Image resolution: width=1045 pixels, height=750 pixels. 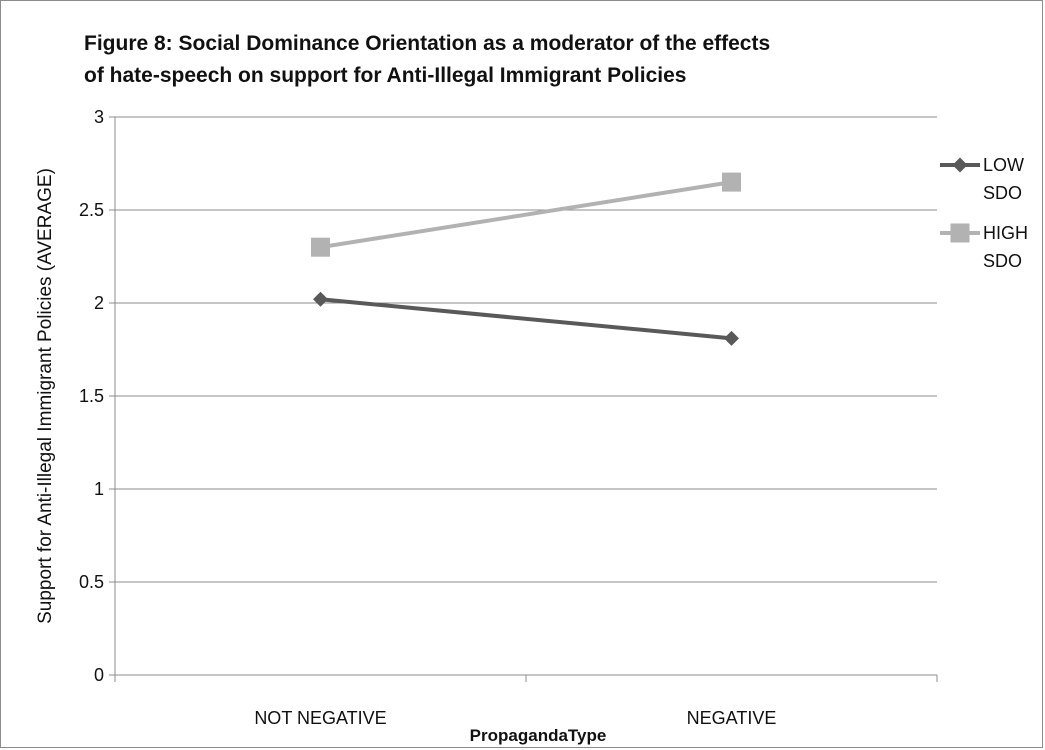 I want to click on y-tick-label: 1, so click(x=99, y=489).